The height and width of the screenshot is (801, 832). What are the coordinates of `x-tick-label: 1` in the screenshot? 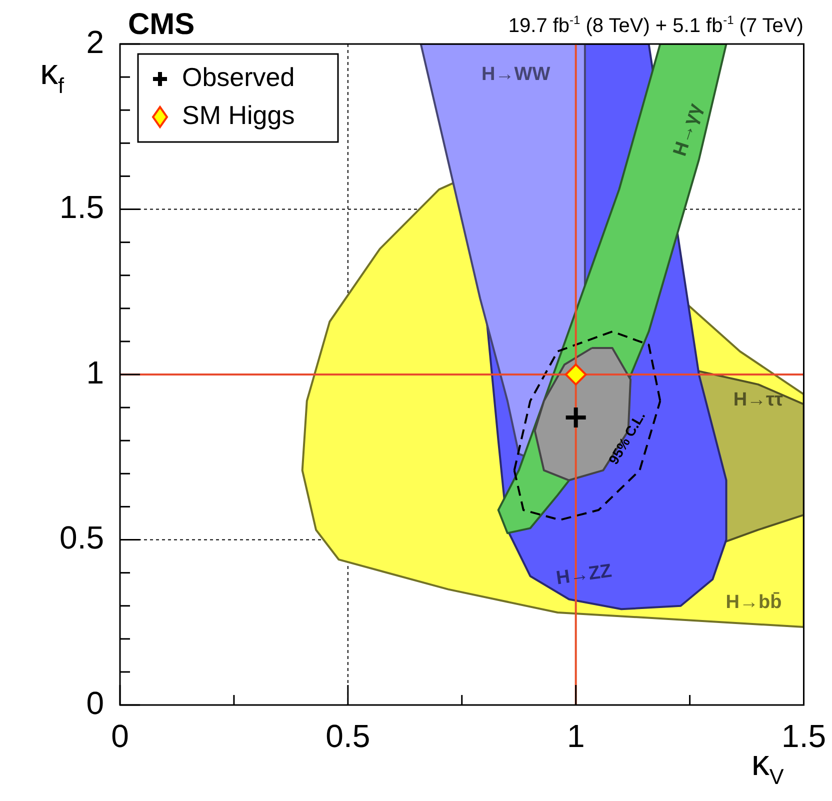 It's located at (575, 736).